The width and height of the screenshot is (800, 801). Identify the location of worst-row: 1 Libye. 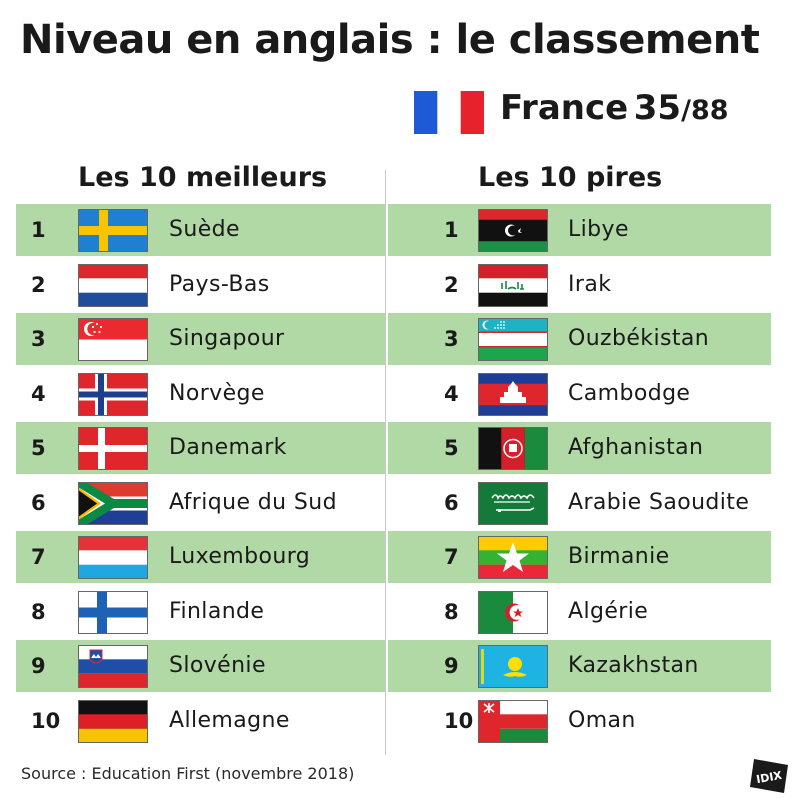
(579, 230).